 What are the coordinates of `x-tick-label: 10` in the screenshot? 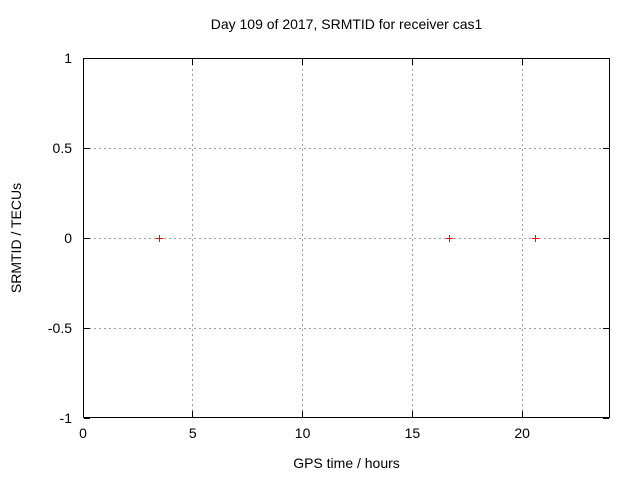 It's located at (302, 433).